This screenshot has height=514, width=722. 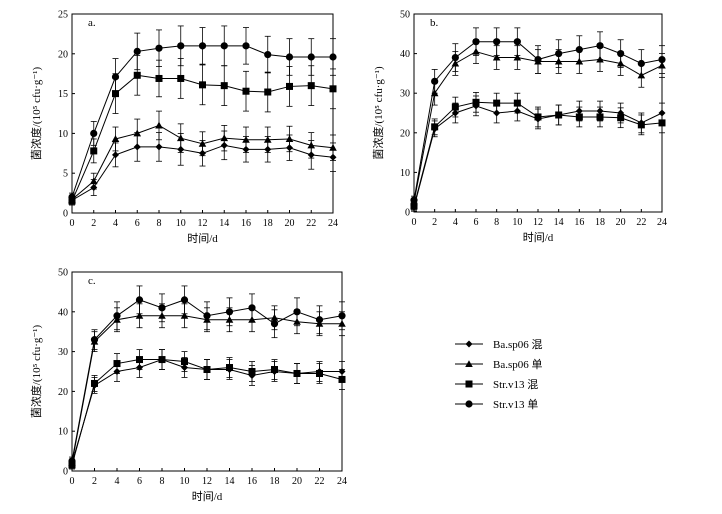 I want to click on x-tick-label: 16, so click(x=579, y=222).